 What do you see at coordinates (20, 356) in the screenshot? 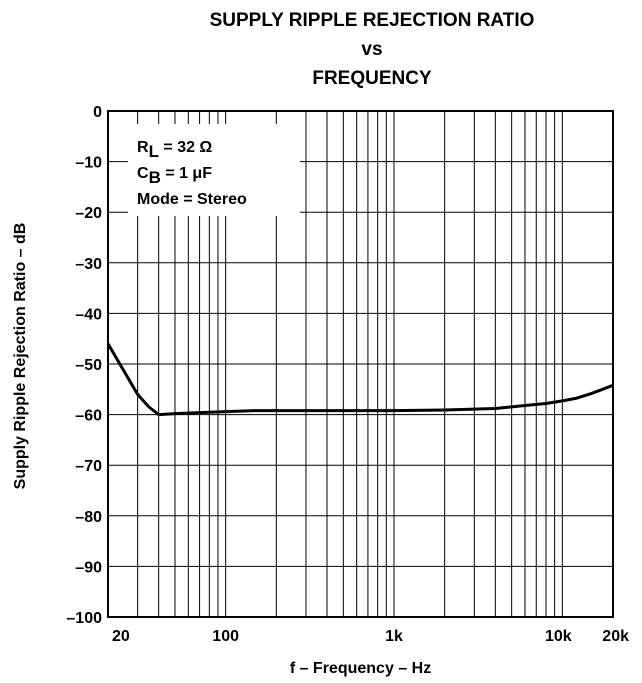
I see `y-axis-label: Supply Ripple Rejection Ratio – dB` at bounding box center [20, 356].